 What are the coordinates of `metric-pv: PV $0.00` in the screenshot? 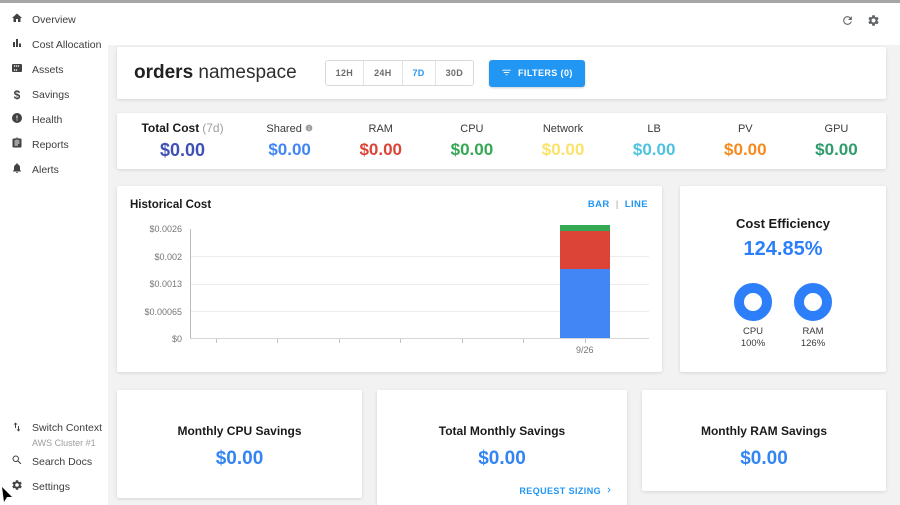 It's located at (745, 141).